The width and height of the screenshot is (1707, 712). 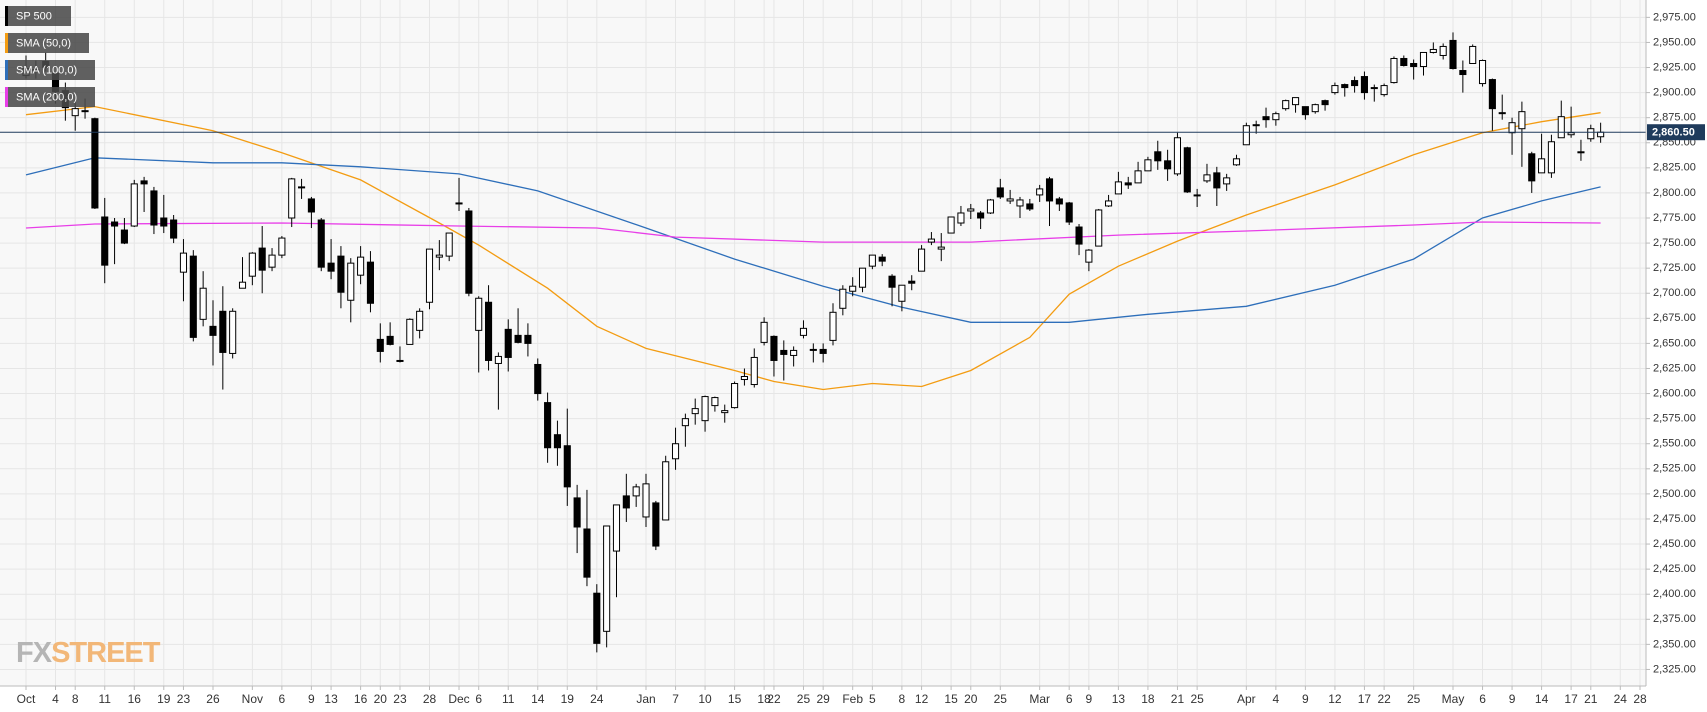 What do you see at coordinates (43, 43) in the screenshot?
I see `legend-label: SMA (50,0)` at bounding box center [43, 43].